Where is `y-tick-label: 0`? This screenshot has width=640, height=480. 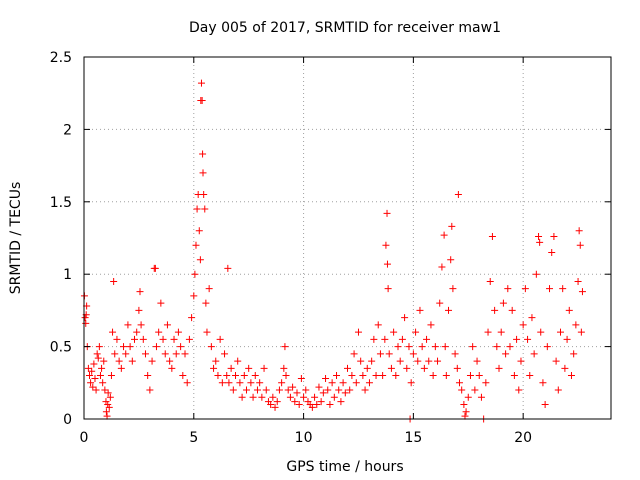 y-tick-label: 0 is located at coordinates (67, 420).